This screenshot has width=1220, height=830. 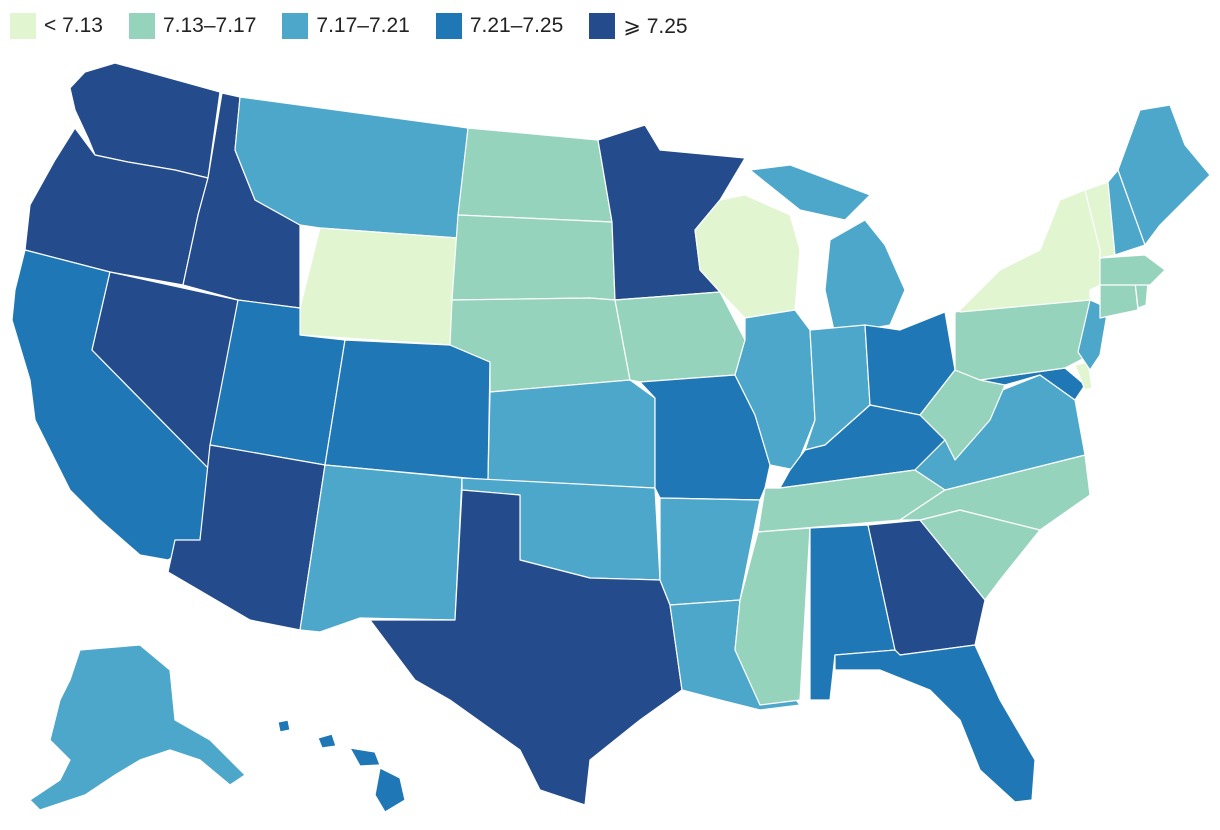 I want to click on state-MI, so click(x=827, y=250).